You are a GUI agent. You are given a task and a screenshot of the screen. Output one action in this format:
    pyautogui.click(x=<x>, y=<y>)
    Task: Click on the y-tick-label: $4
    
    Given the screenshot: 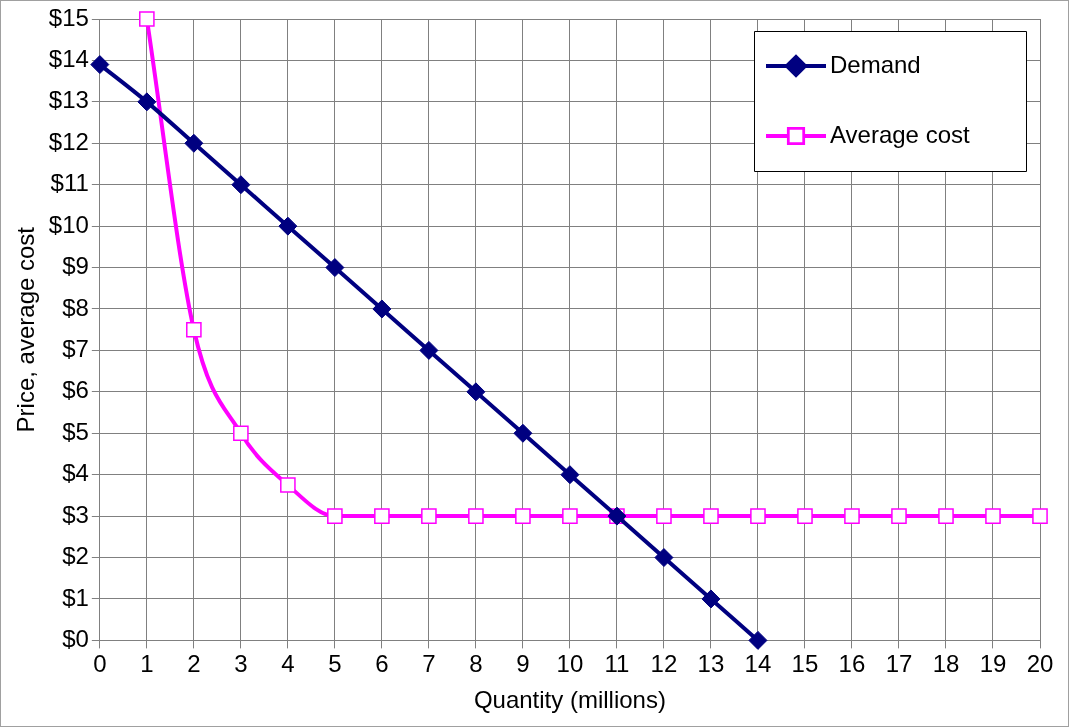 What is the action you would take?
    pyautogui.click(x=75, y=473)
    